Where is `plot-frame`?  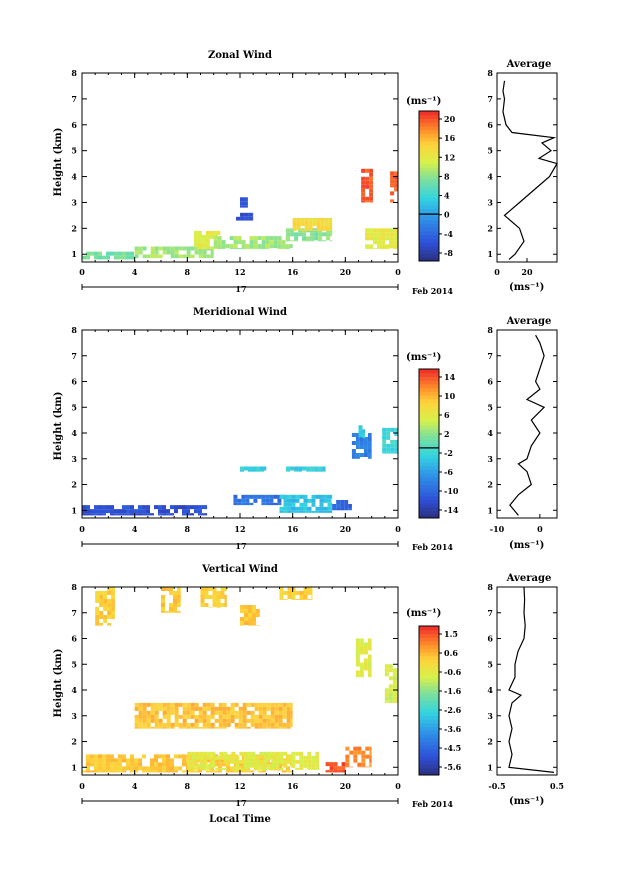
plot-frame is located at coordinates (240, 681).